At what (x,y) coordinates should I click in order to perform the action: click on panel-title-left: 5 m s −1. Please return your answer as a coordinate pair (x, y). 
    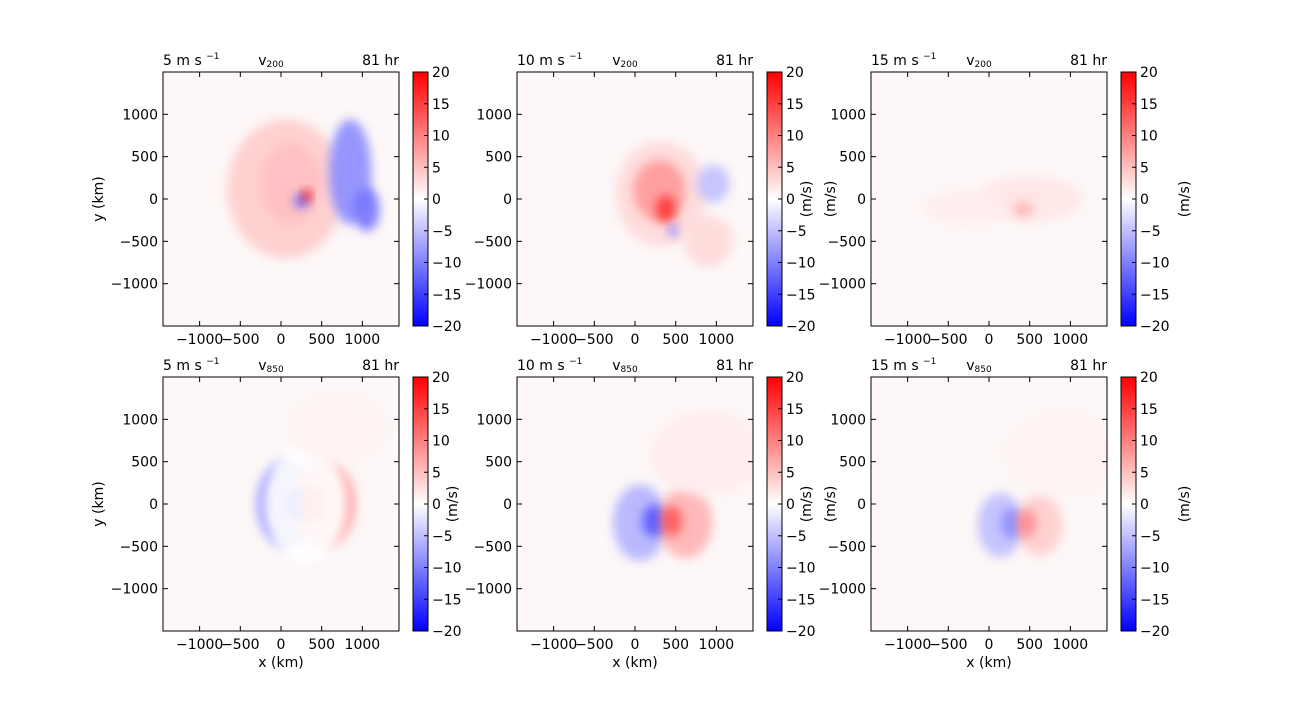
    Looking at the image, I should click on (191, 60).